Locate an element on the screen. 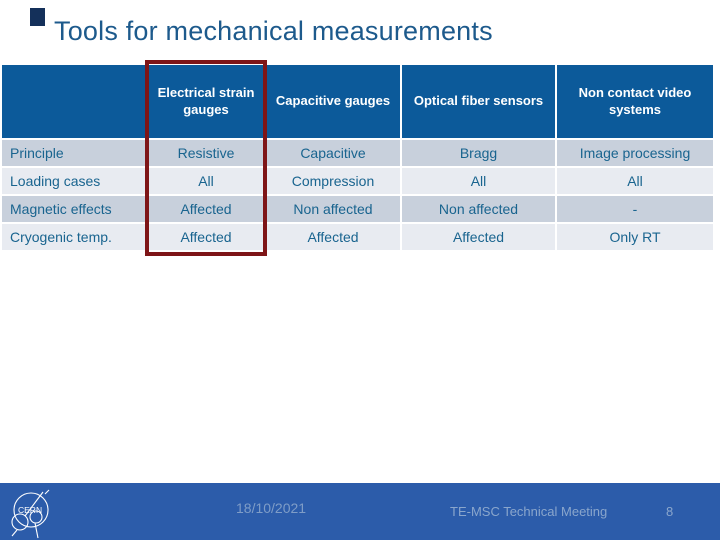 The height and width of the screenshot is (540, 720). table-cell: Only RT is located at coordinates (635, 237).